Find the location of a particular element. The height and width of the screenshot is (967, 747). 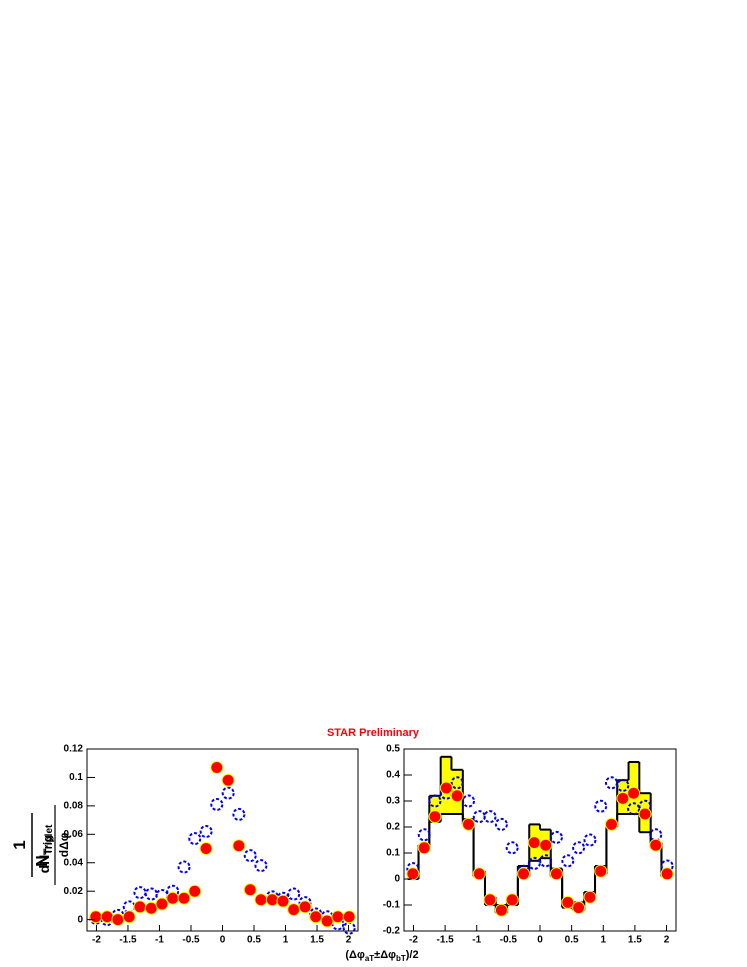

x-label-part: )/2 is located at coordinates (412, 955).